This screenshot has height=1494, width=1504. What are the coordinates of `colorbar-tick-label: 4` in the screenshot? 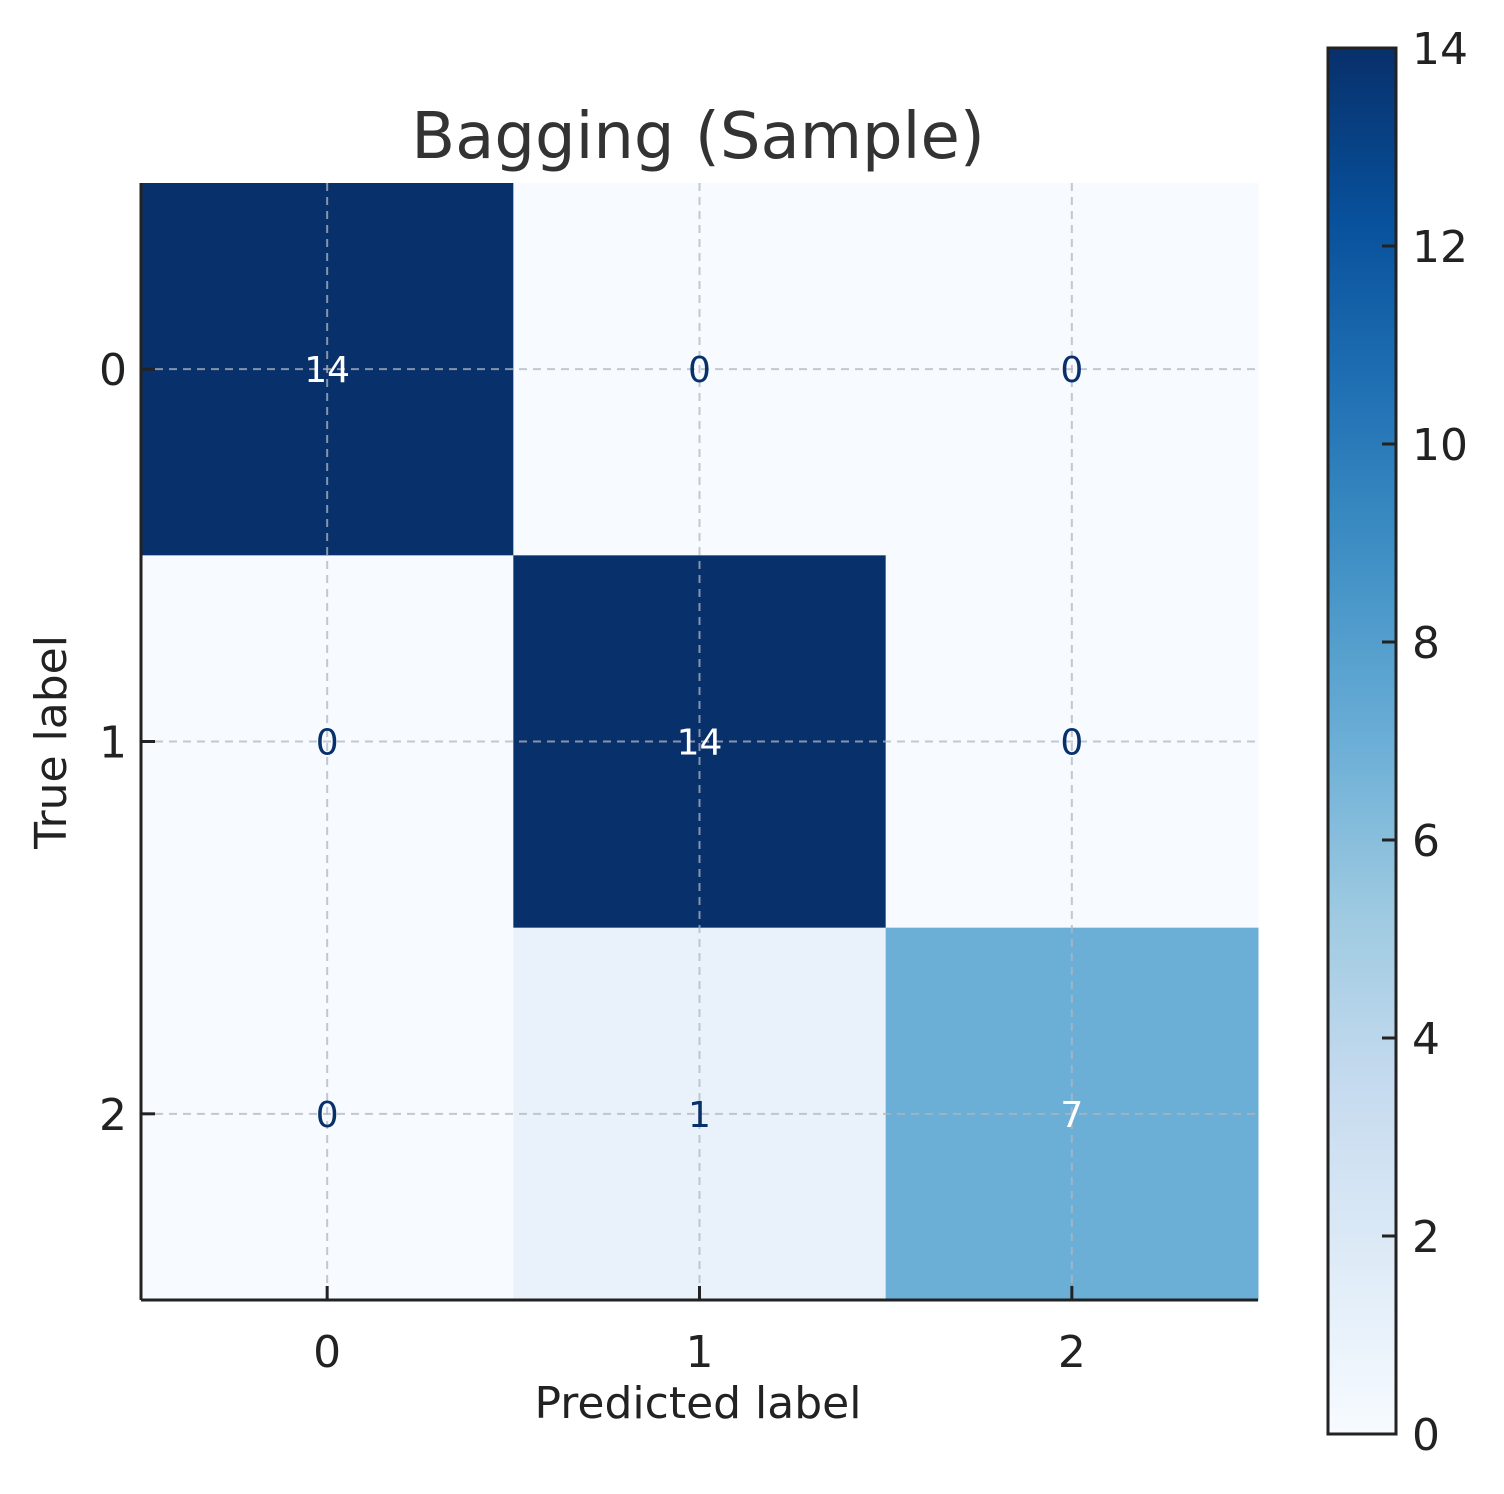 It's located at (1426, 1039).